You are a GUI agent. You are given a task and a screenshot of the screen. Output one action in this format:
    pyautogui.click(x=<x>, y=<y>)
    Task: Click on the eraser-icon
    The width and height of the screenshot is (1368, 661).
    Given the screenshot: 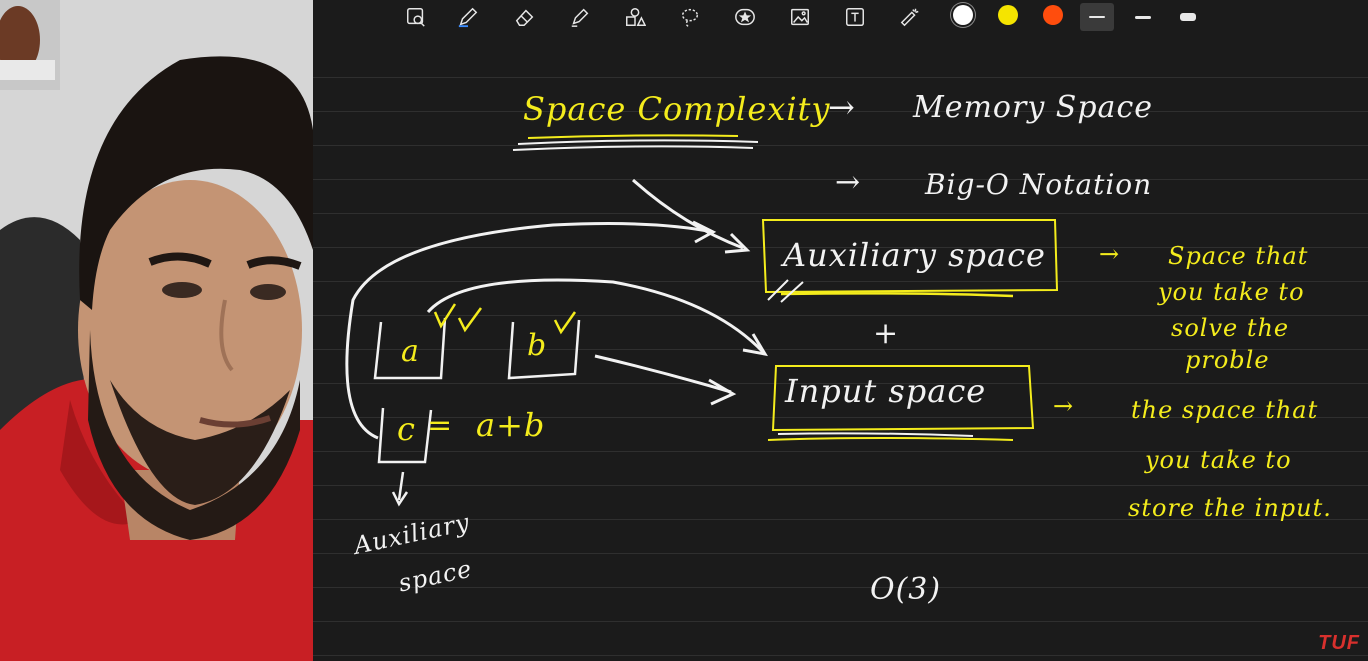 What is the action you would take?
    pyautogui.click(x=525, y=17)
    